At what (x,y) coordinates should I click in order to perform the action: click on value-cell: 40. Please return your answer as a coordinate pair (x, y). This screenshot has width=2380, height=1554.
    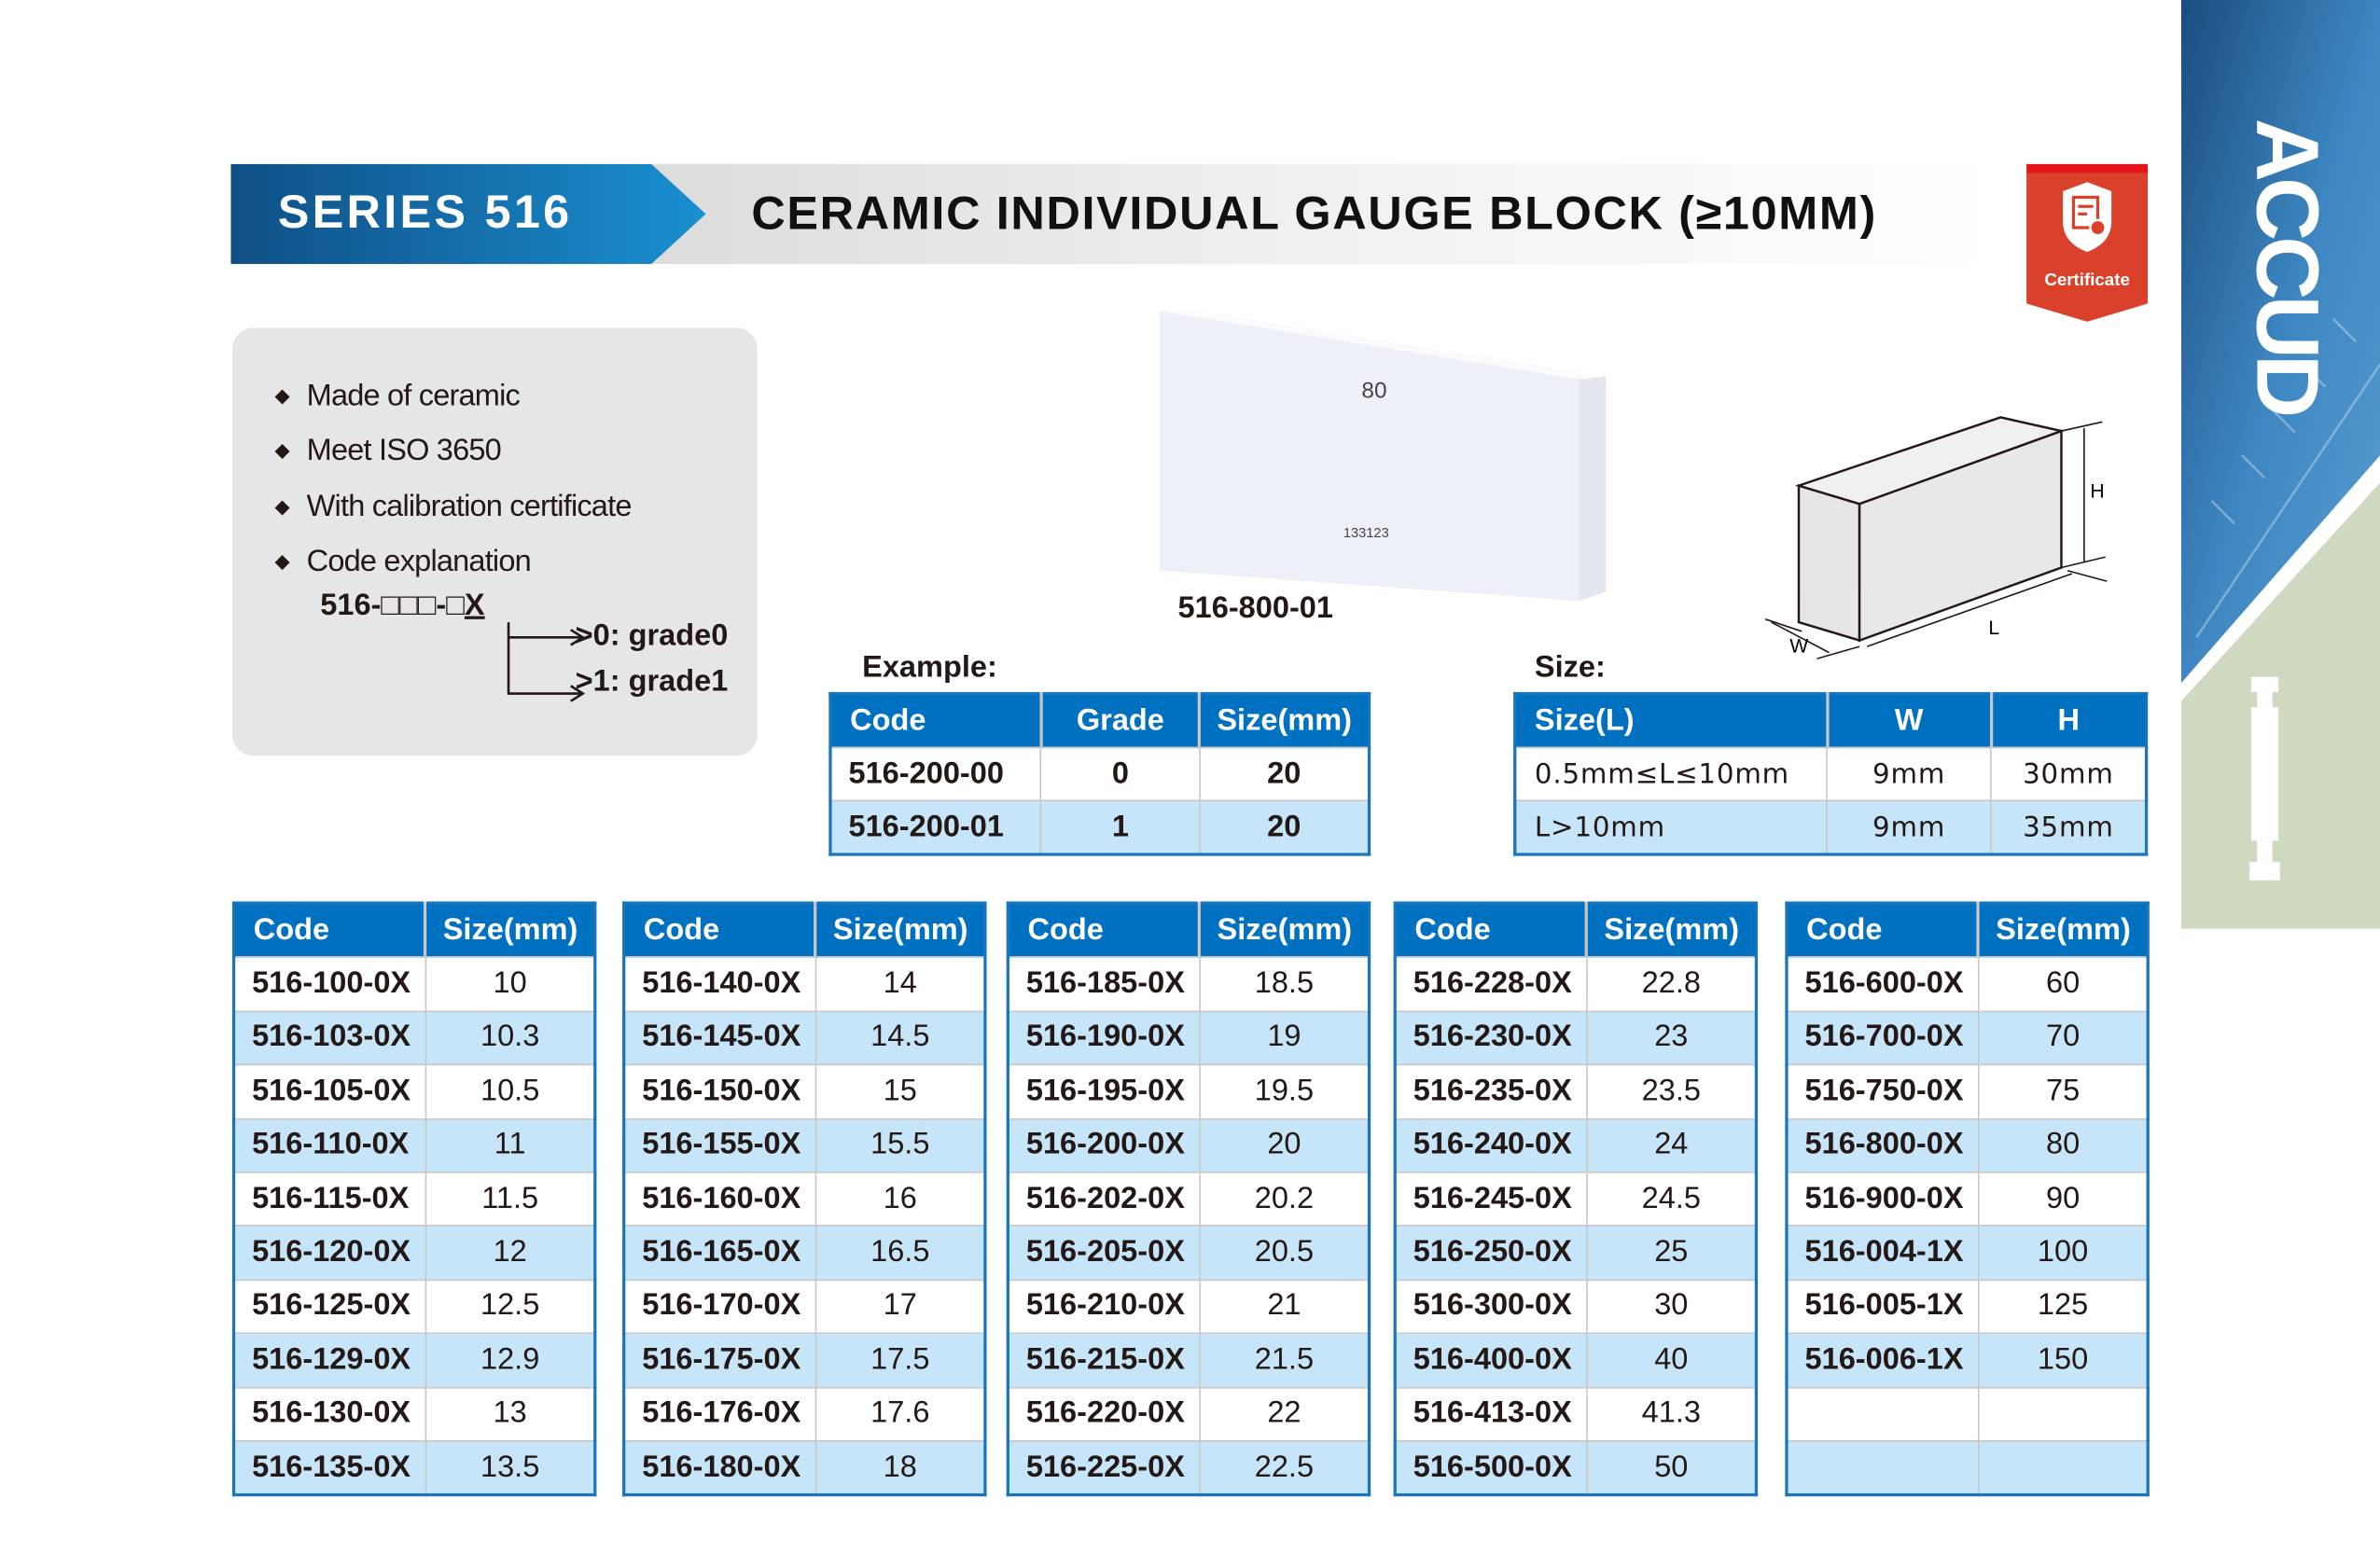
    Looking at the image, I should click on (1672, 1360).